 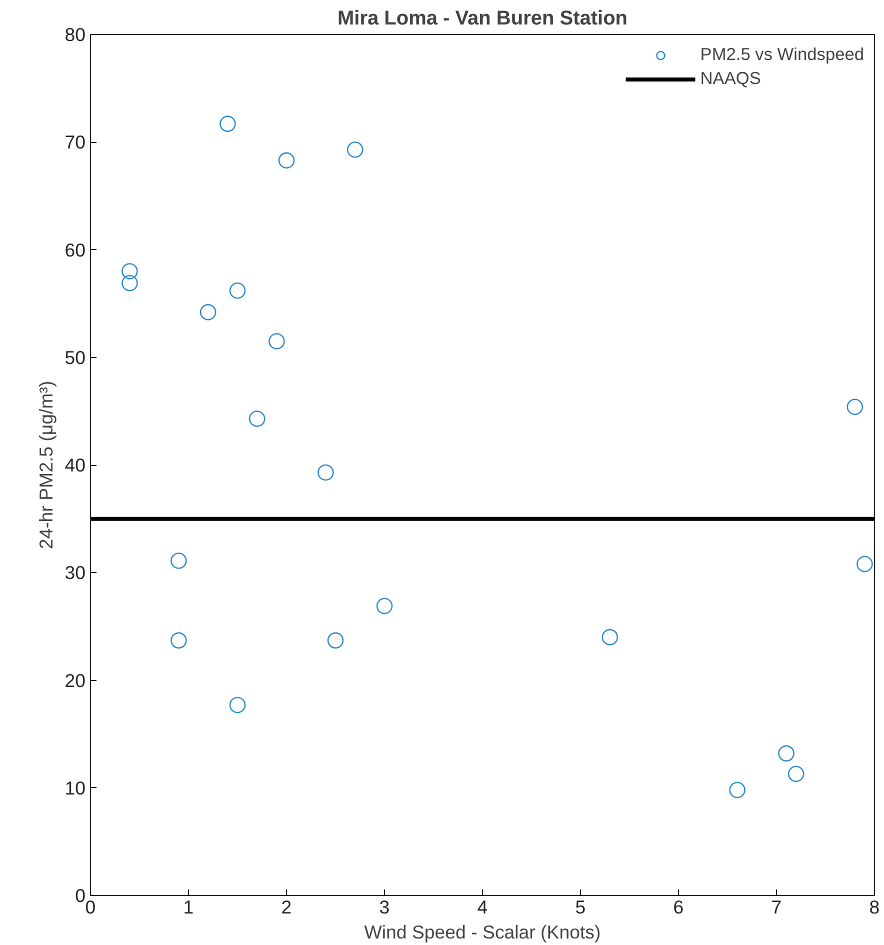 I want to click on x-axis-title: Wind Speed - Scalar (Knots), so click(x=482, y=932).